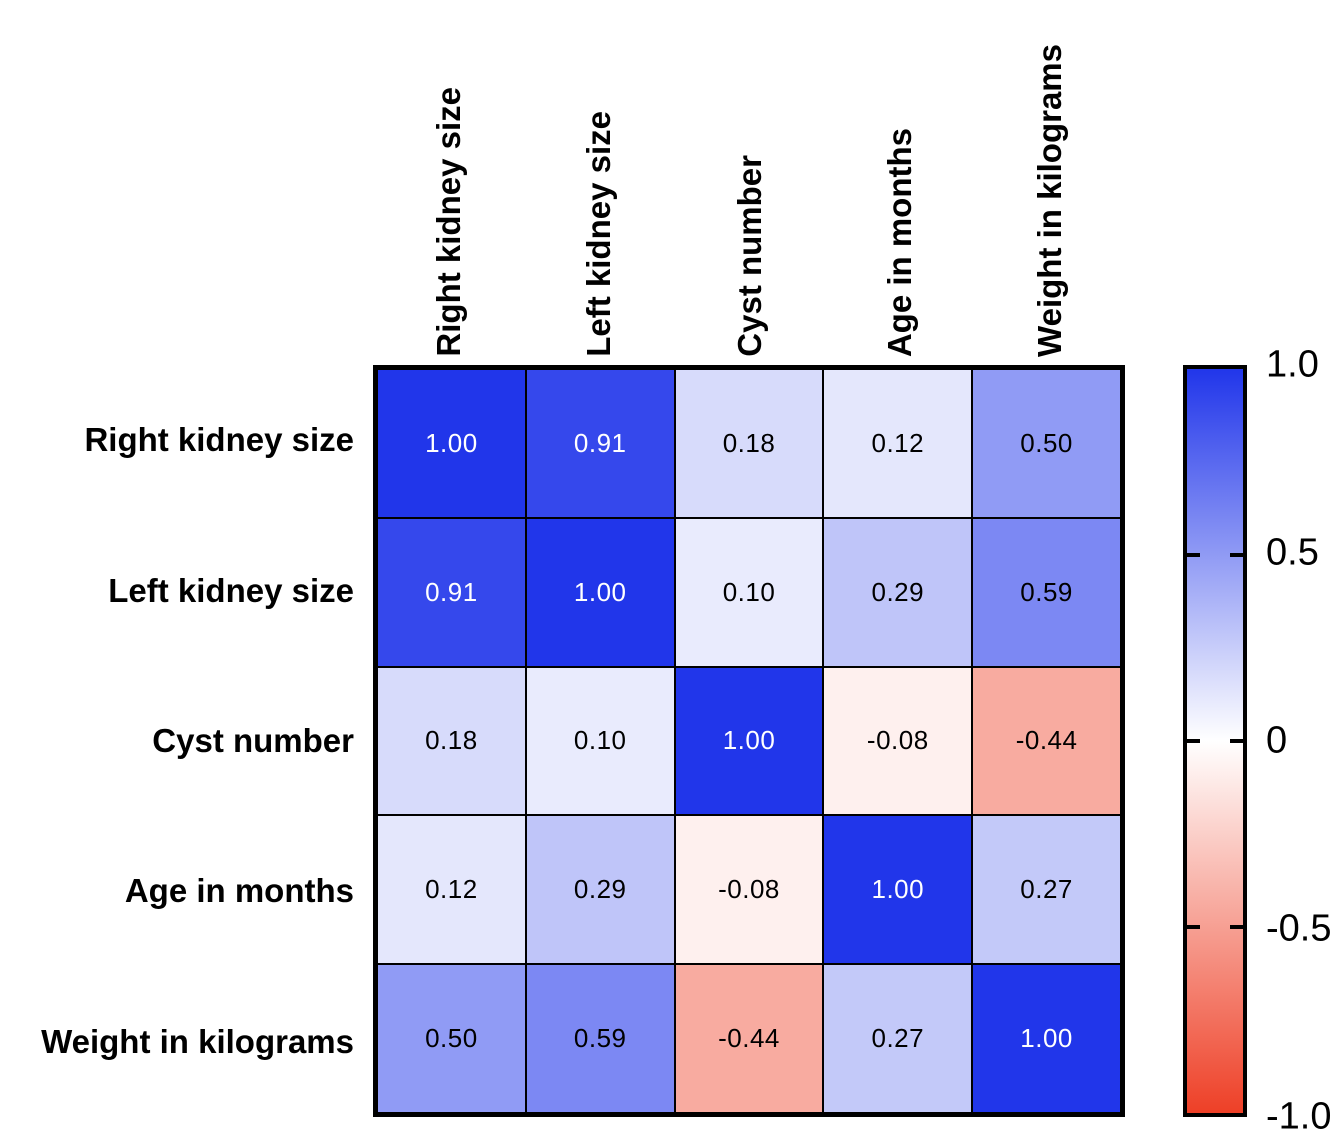  I want to click on colorbar-tick-label: 1.0, so click(1292, 364).